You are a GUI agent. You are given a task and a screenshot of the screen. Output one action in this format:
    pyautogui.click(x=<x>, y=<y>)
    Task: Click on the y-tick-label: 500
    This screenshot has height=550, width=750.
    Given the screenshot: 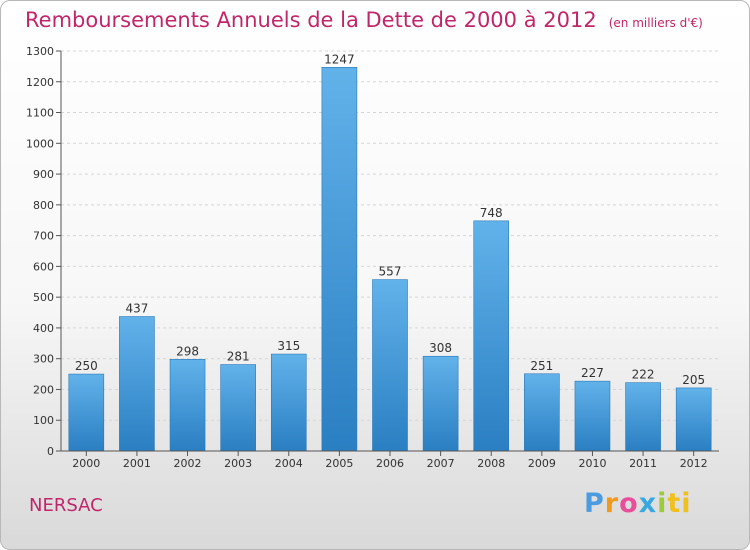 What is the action you would take?
    pyautogui.click(x=43, y=297)
    